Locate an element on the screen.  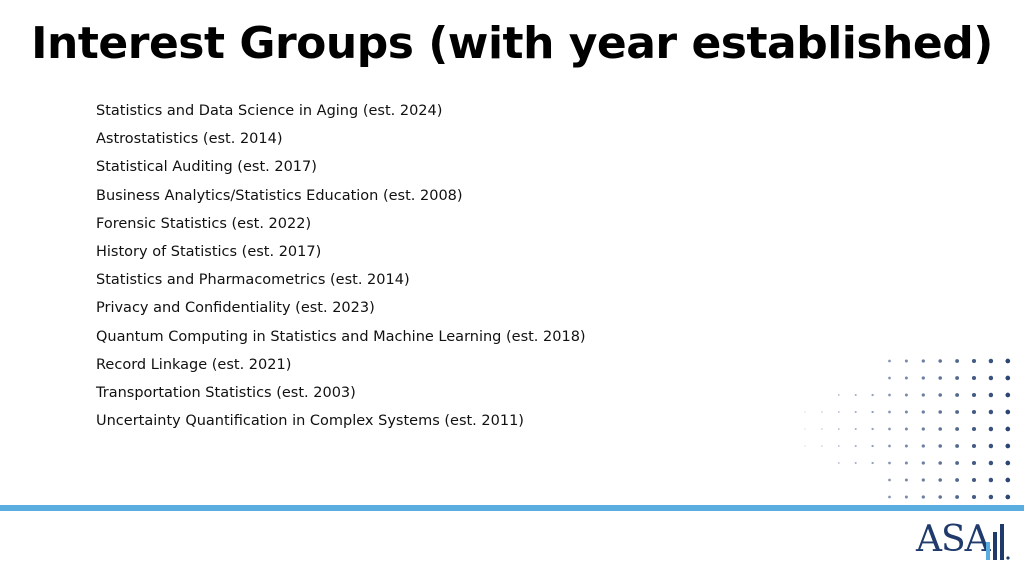
list-item: History of Statistics (est. 2017) is located at coordinates (209, 251).